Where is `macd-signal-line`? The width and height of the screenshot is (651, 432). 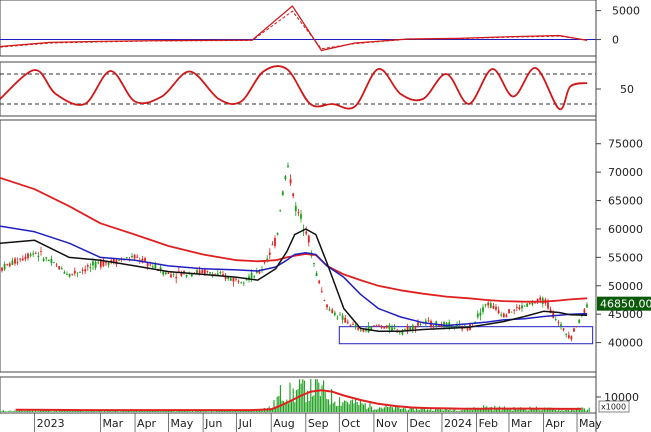
macd-signal-line is located at coordinates (294, 30).